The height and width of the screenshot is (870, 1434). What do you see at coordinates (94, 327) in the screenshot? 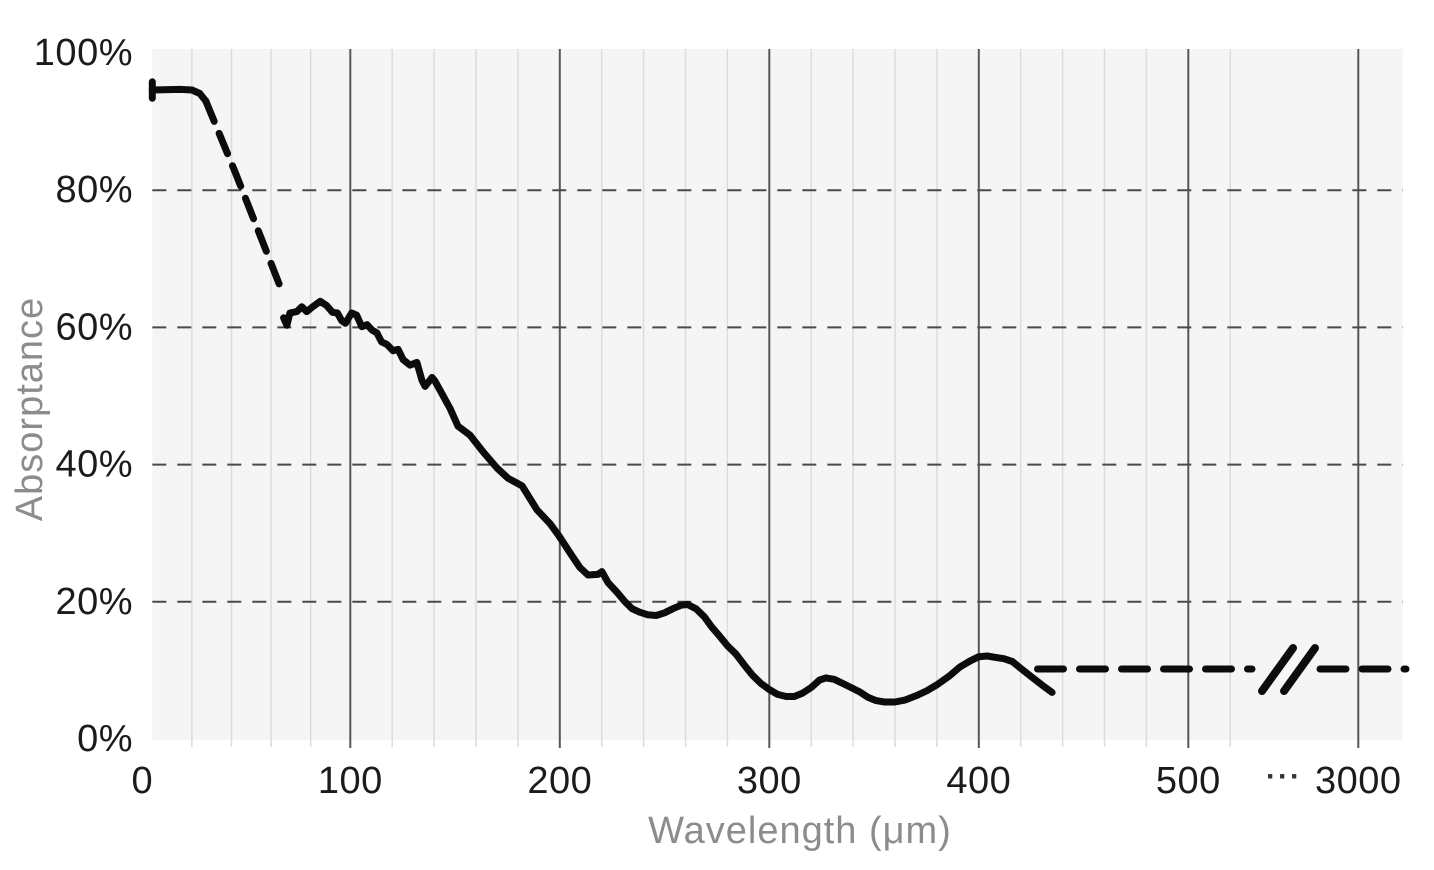
I see `y-tick-label: 60%` at bounding box center [94, 327].